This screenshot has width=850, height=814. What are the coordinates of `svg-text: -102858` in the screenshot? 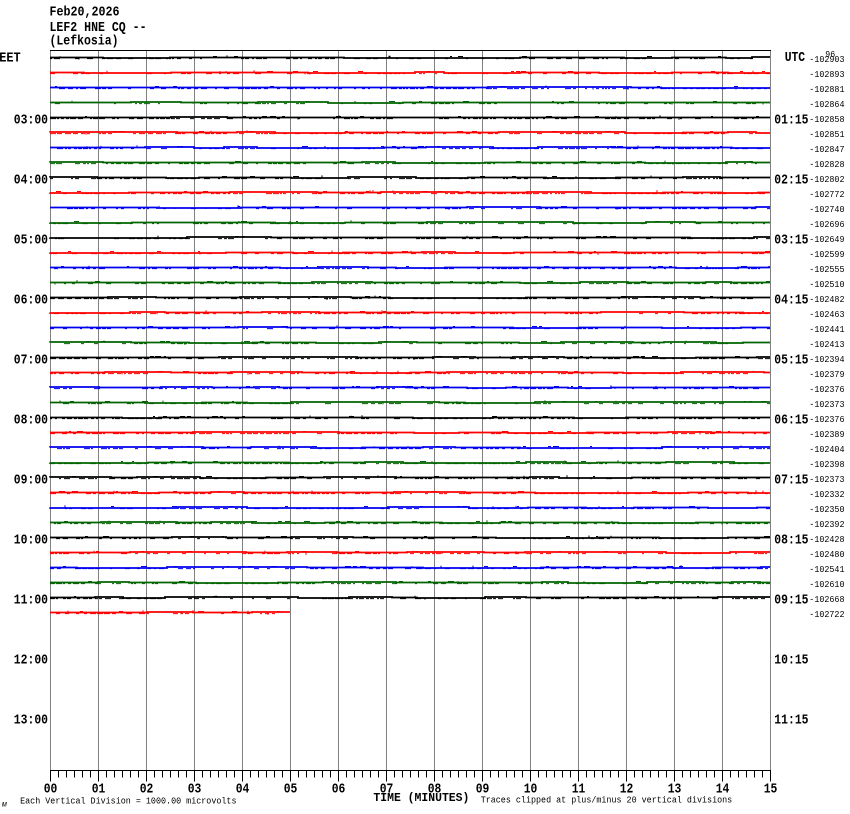 It's located at (826, 120).